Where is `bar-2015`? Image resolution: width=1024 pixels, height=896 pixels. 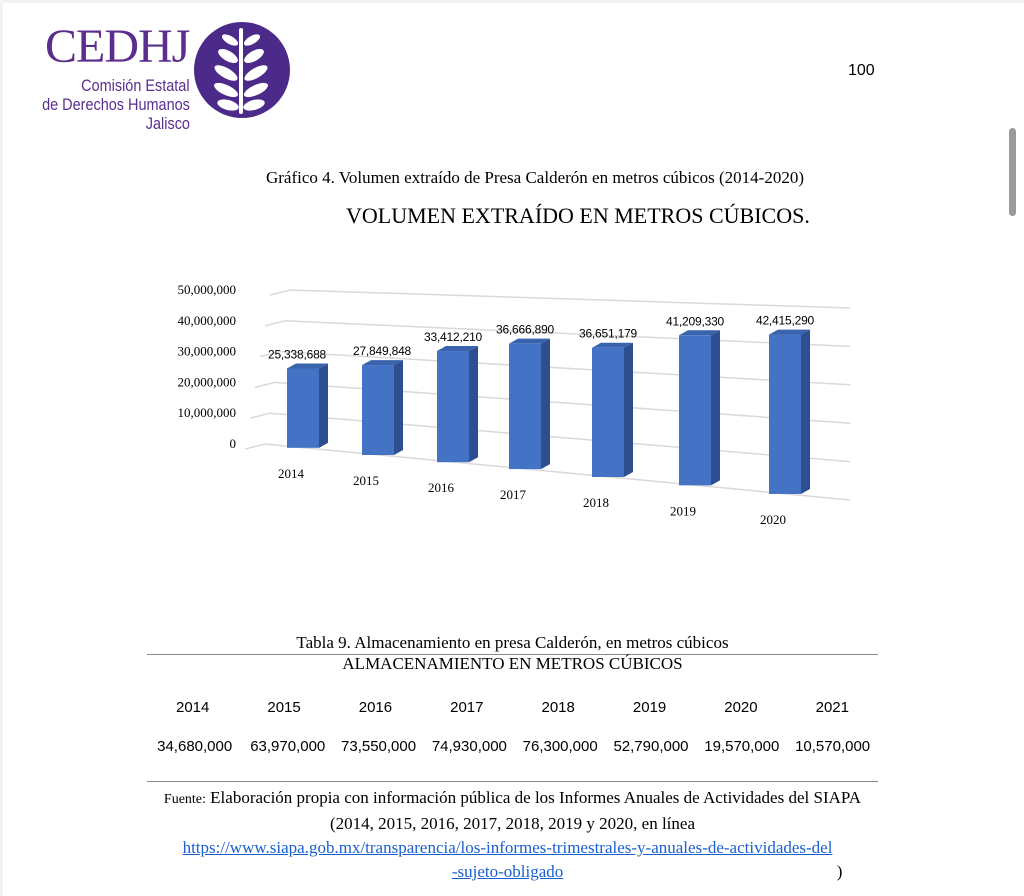
bar-2015 is located at coordinates (378, 410).